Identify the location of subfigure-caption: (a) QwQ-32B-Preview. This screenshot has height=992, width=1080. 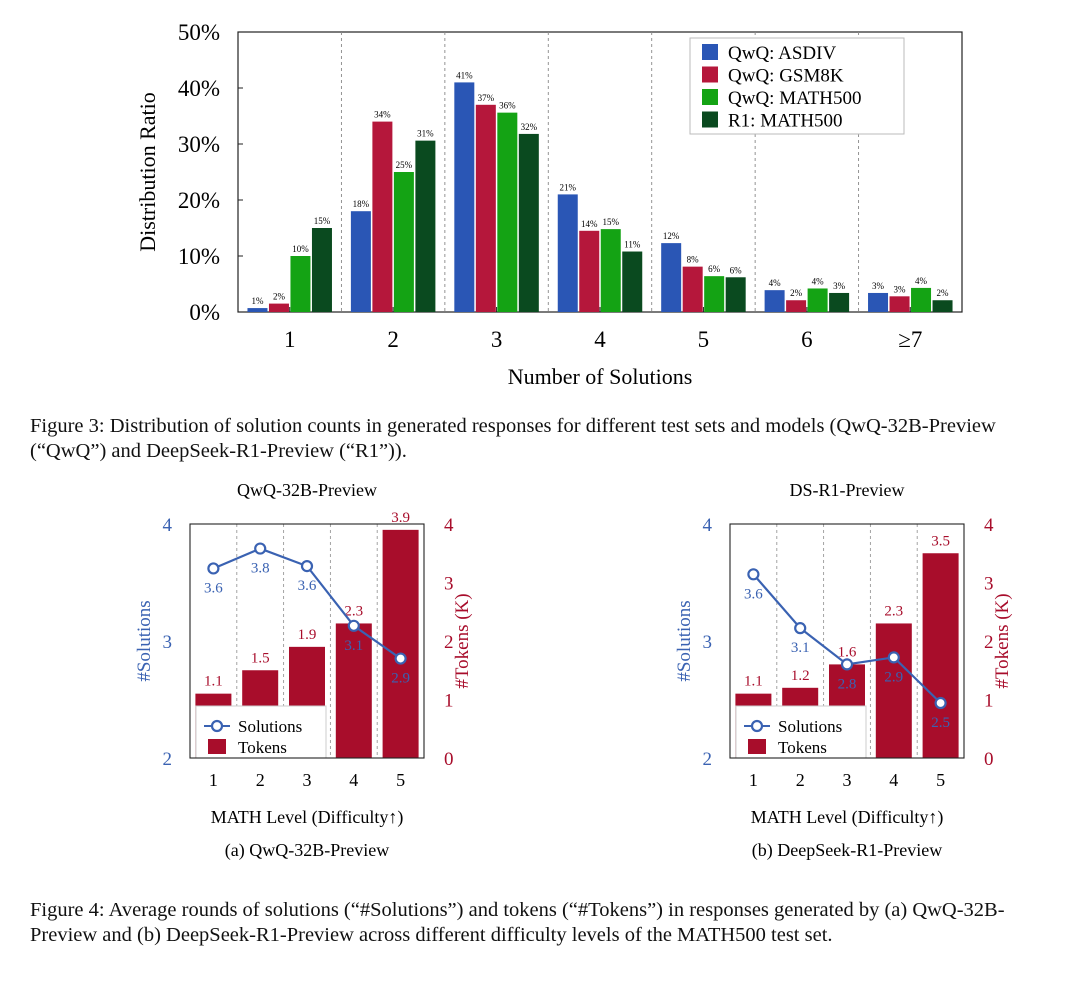
(307, 850).